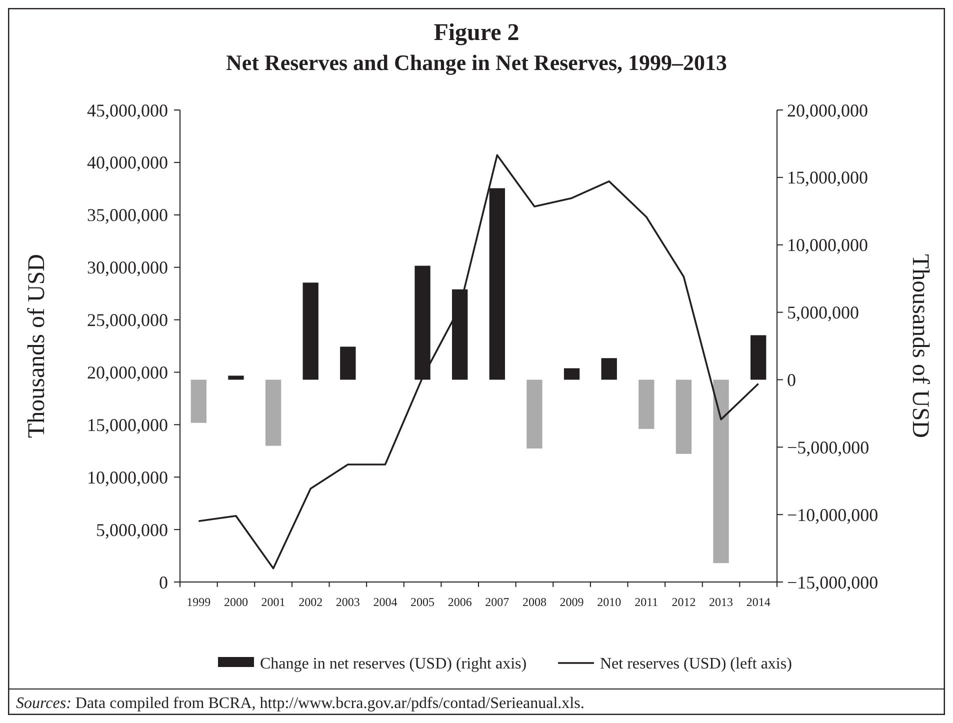 The height and width of the screenshot is (723, 953). Describe the element at coordinates (348, 602) in the screenshot. I see `x-tick-label: 2003` at that location.